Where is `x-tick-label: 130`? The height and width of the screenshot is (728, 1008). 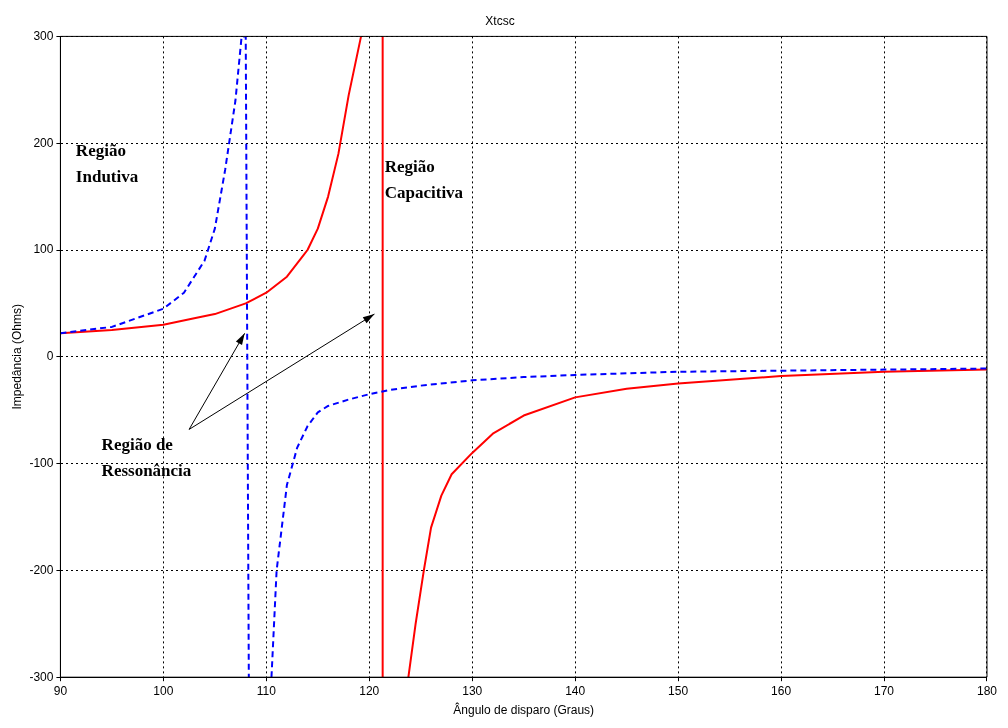
x-tick-label: 130 is located at coordinates (472, 690).